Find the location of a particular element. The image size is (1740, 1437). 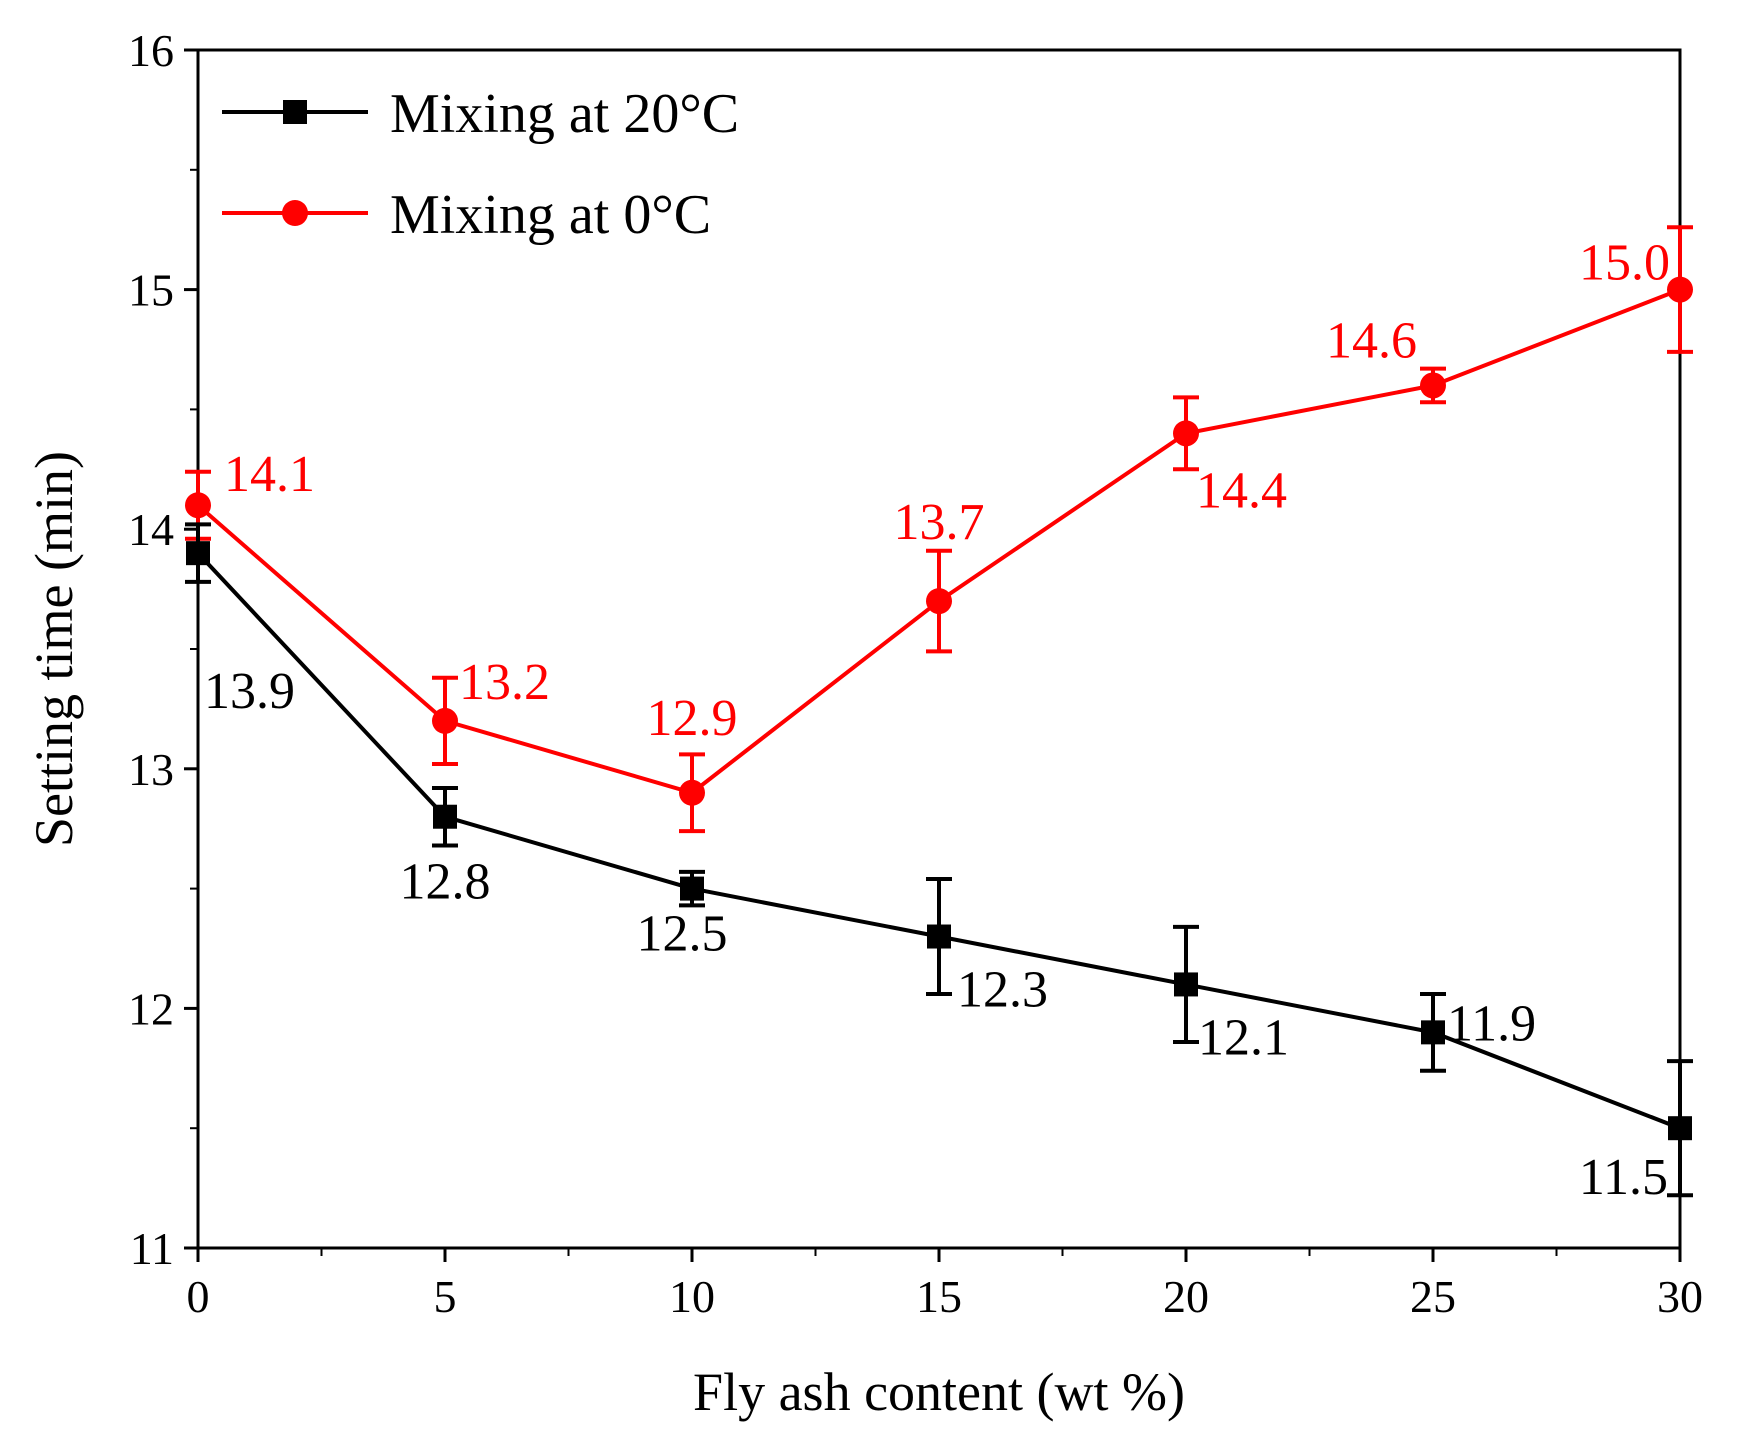

legend-label: Mixing at 20°C is located at coordinates (564, 114).